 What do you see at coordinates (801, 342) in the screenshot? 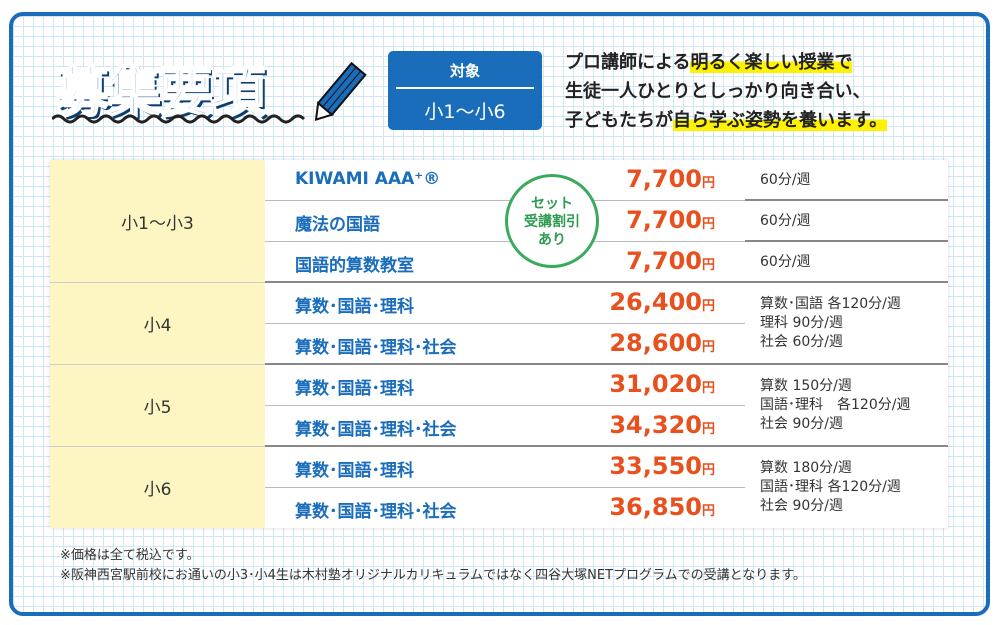
I see `time-line: 社会 60分/週` at bounding box center [801, 342].